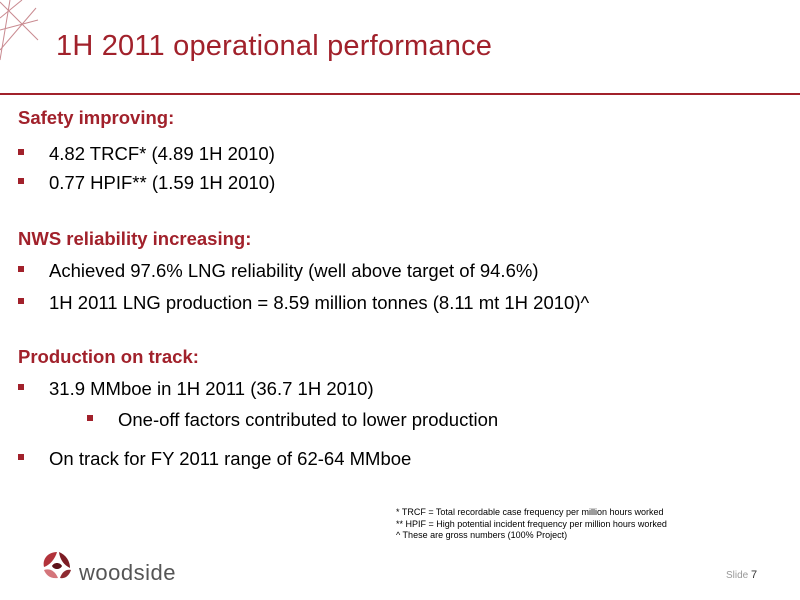 The image size is (800, 600). I want to click on slide-number: Slide 7, so click(741, 575).